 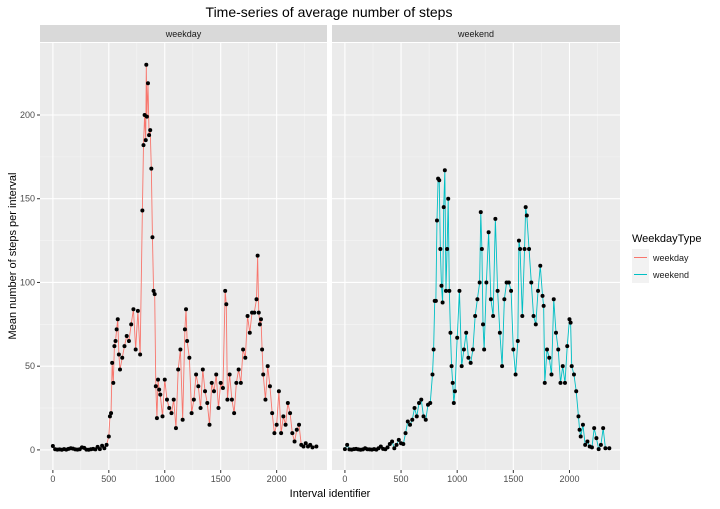 What do you see at coordinates (670, 275) in the screenshot?
I see `legend-label-weekend: weekend` at bounding box center [670, 275].